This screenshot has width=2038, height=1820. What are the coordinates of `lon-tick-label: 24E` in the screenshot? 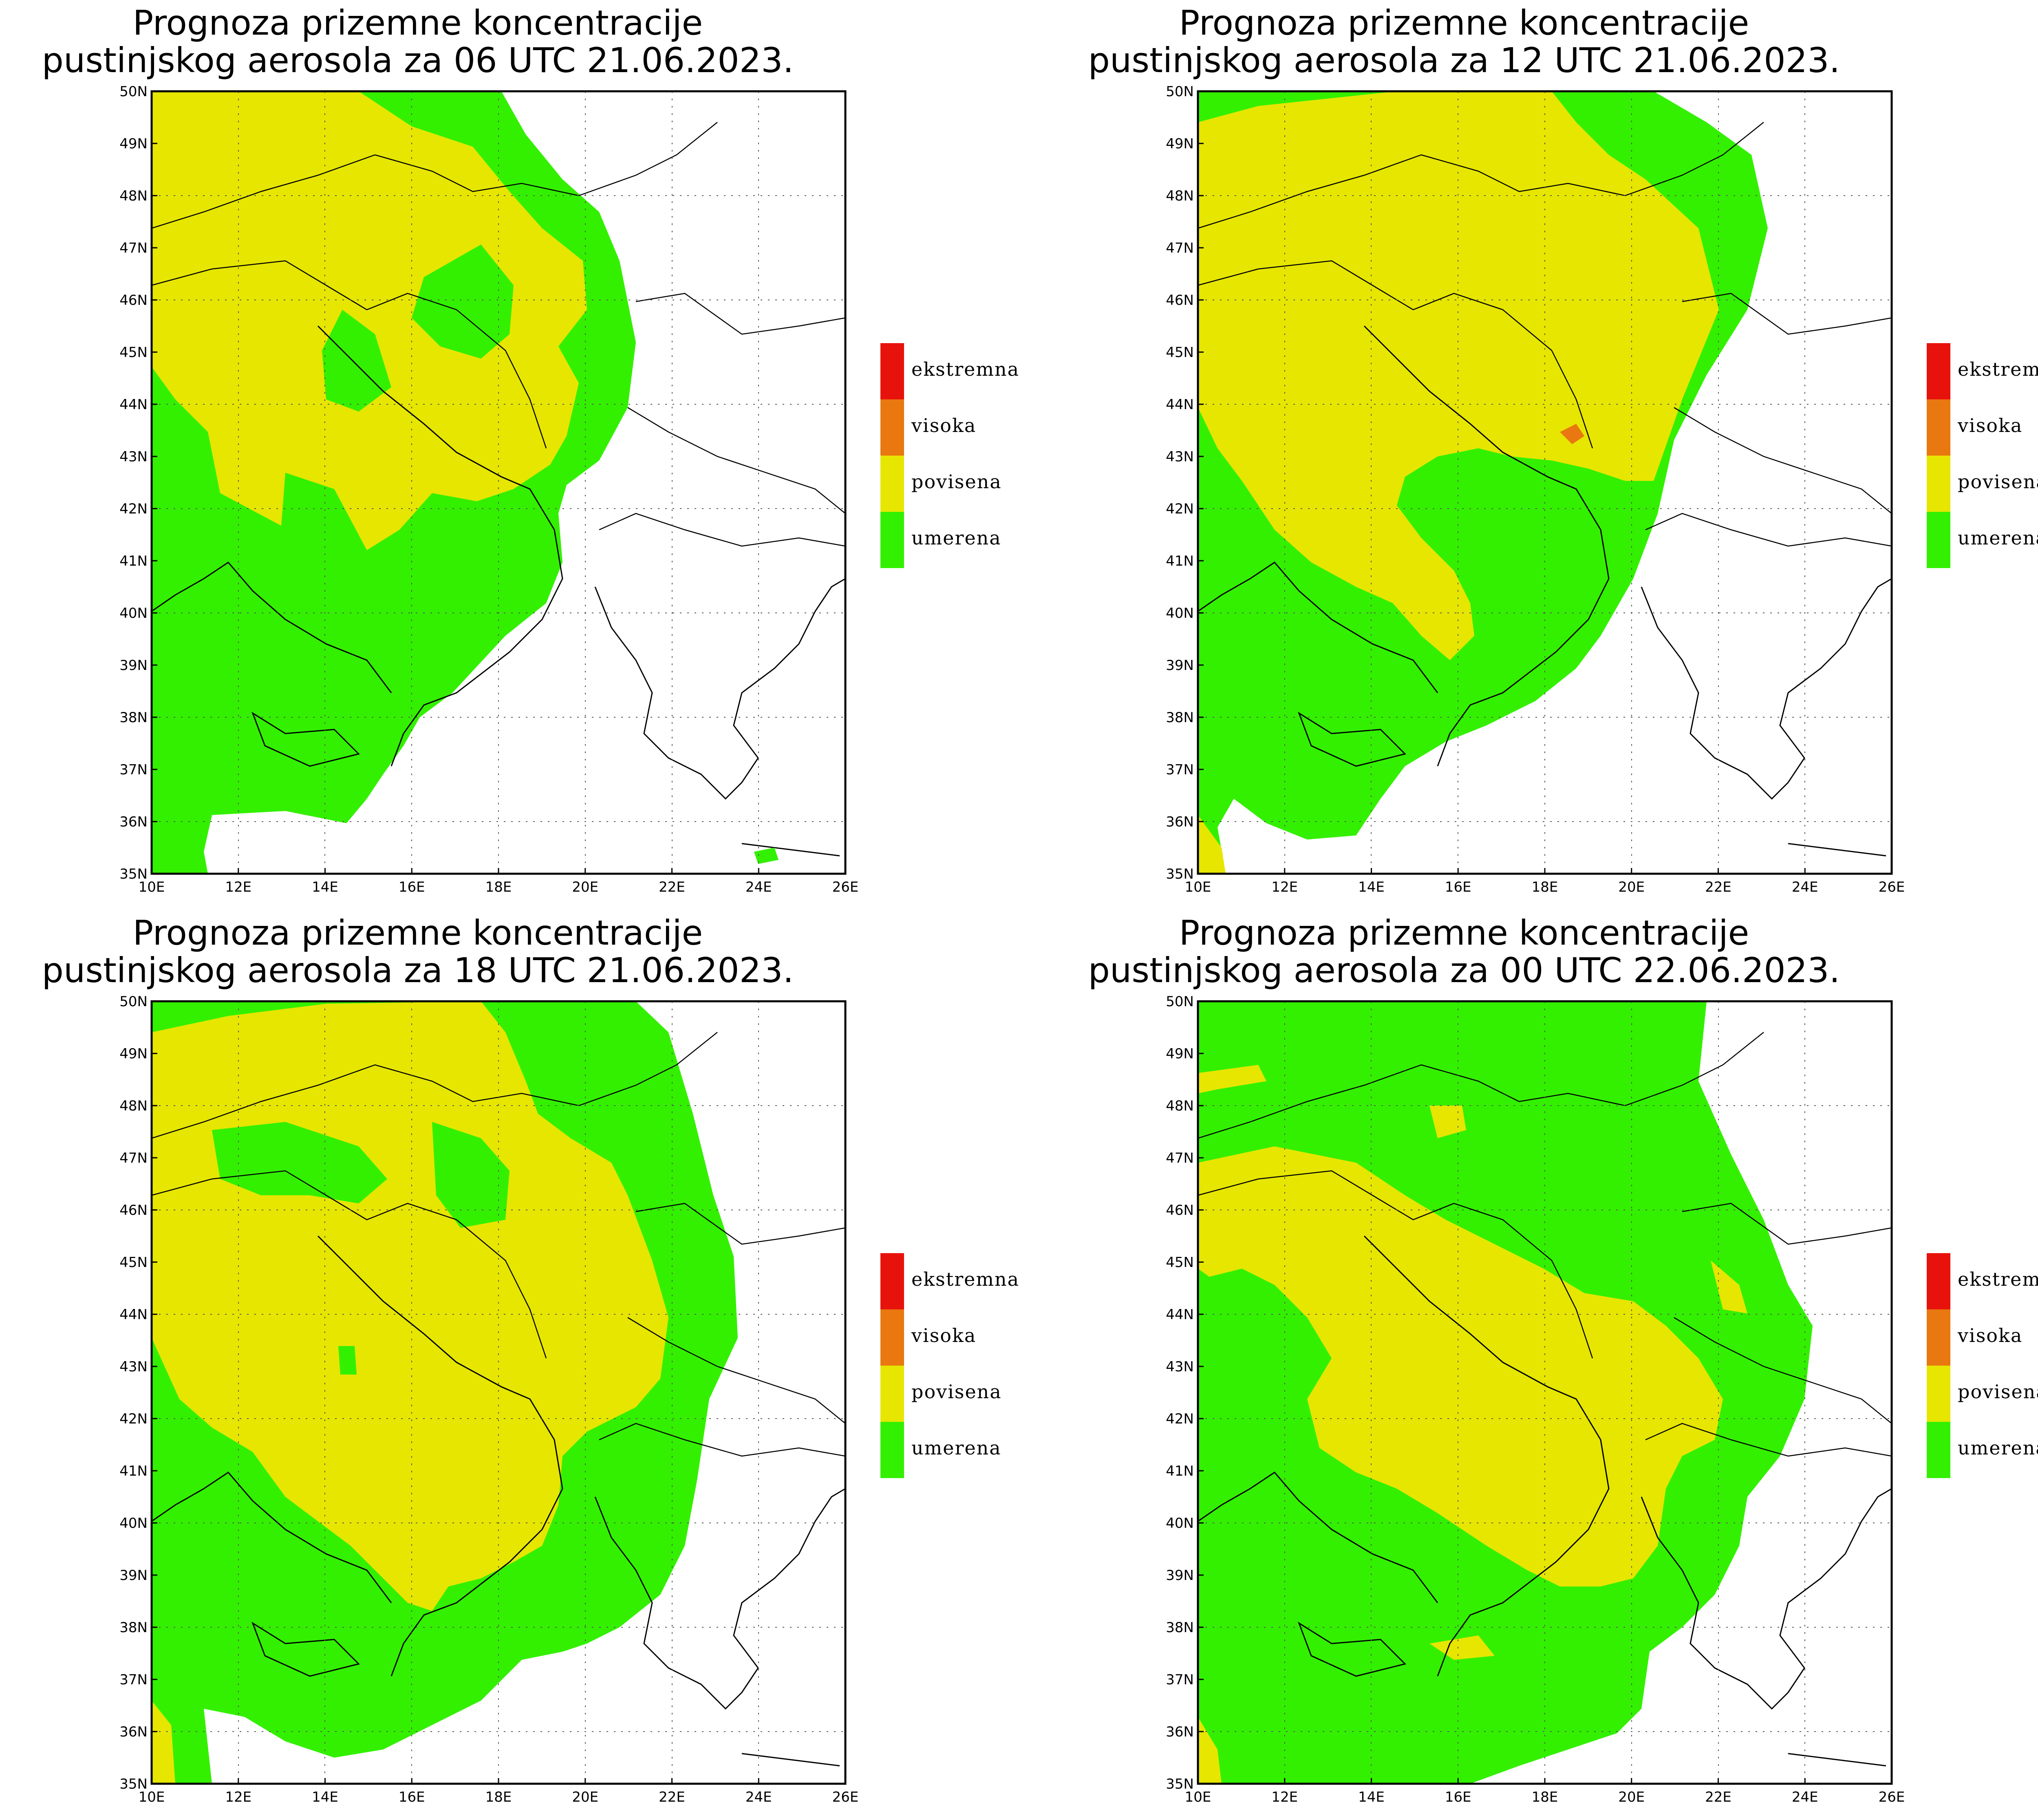 It's located at (759, 1797).